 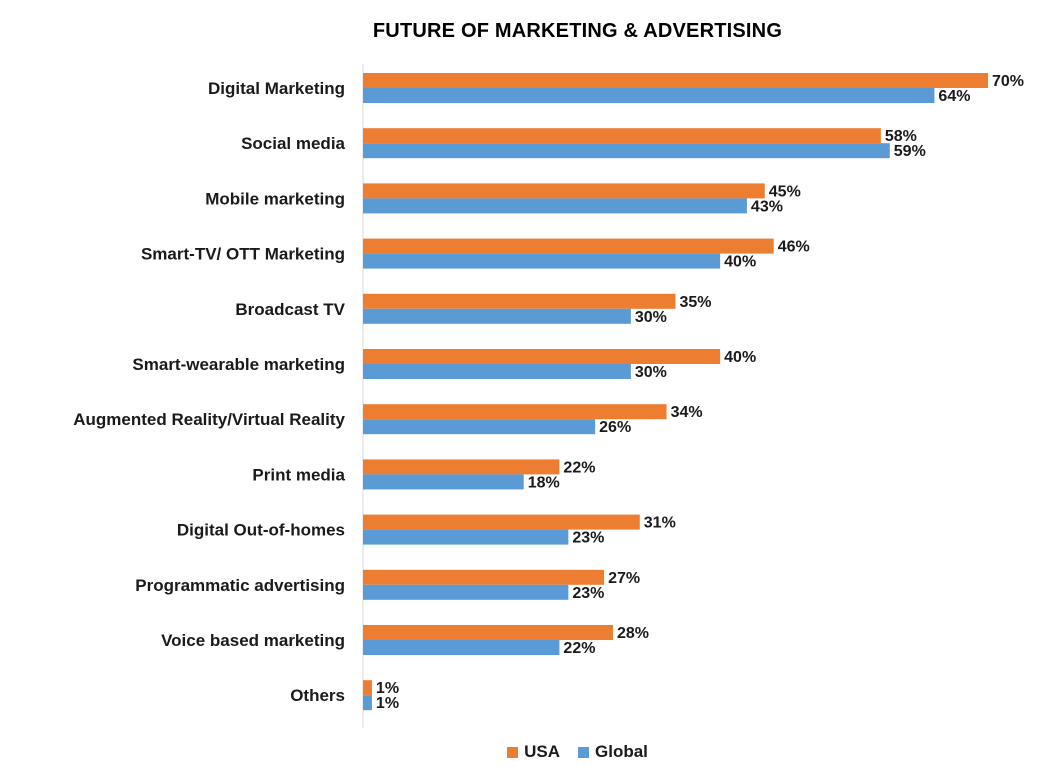 I want to click on data-label-usa: 40%, so click(x=740, y=357).